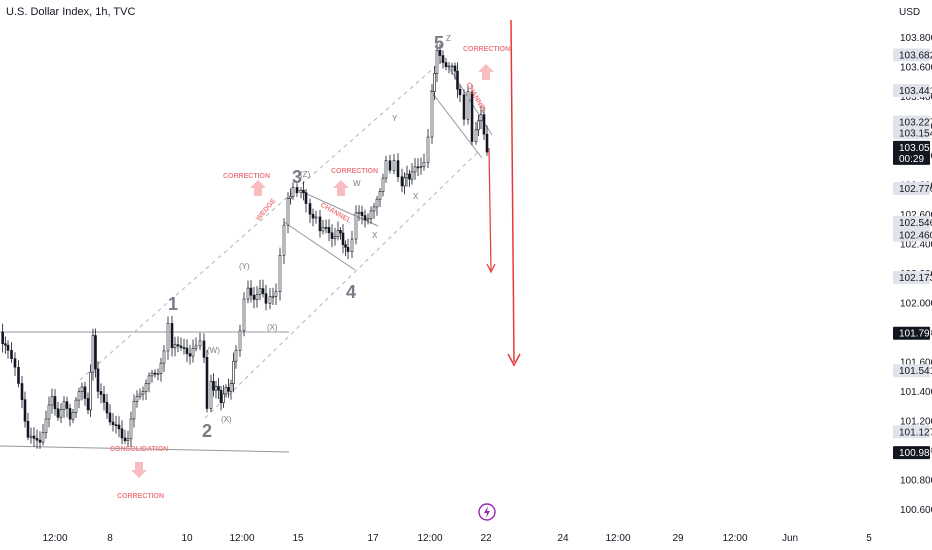  What do you see at coordinates (916, 245) in the screenshot?
I see `y-tick-label: 102.400` at bounding box center [916, 245].